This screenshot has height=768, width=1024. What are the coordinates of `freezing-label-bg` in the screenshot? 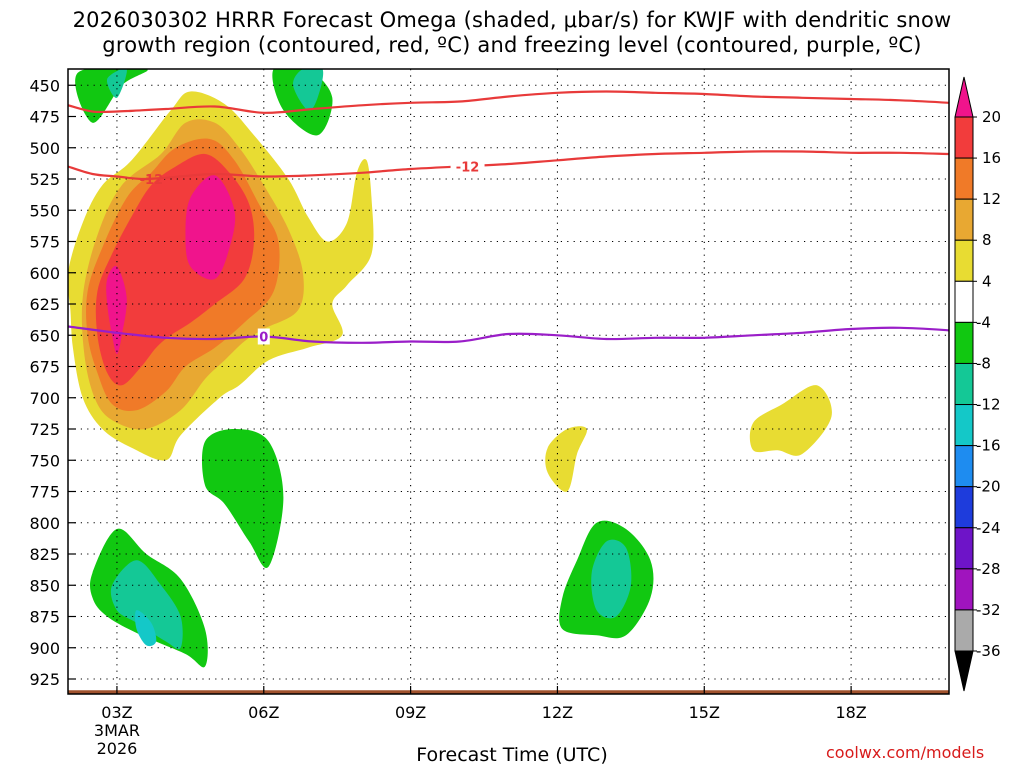 It's located at (263, 336).